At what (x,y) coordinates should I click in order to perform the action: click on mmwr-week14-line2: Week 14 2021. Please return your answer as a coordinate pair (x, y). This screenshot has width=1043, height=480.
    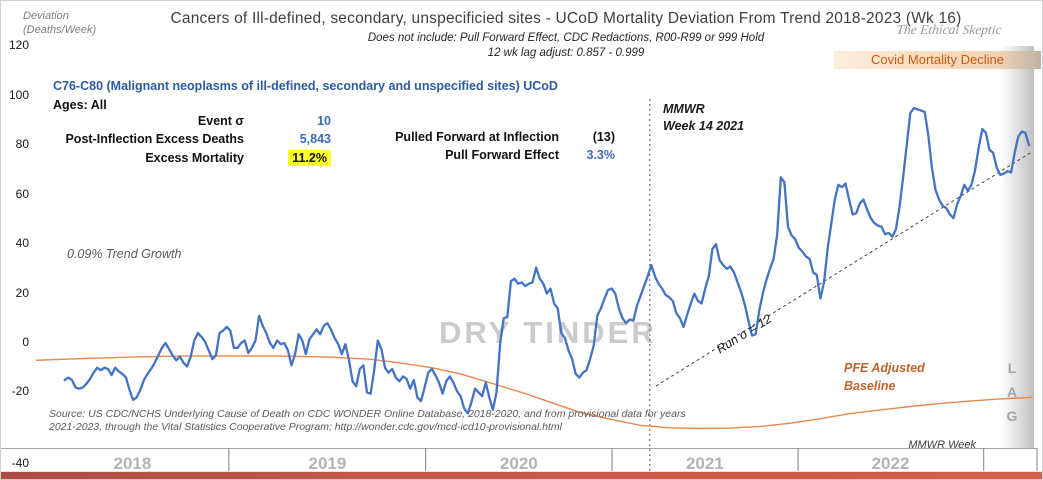
    Looking at the image, I should click on (704, 126).